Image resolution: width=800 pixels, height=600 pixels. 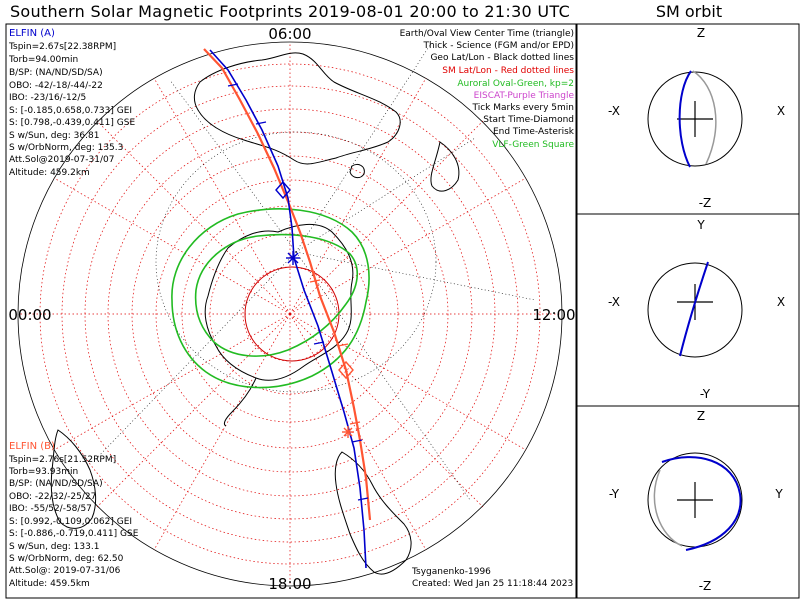 What do you see at coordinates (289, 34) in the screenshot?
I see `clock-label-top: 06:00` at bounding box center [289, 34].